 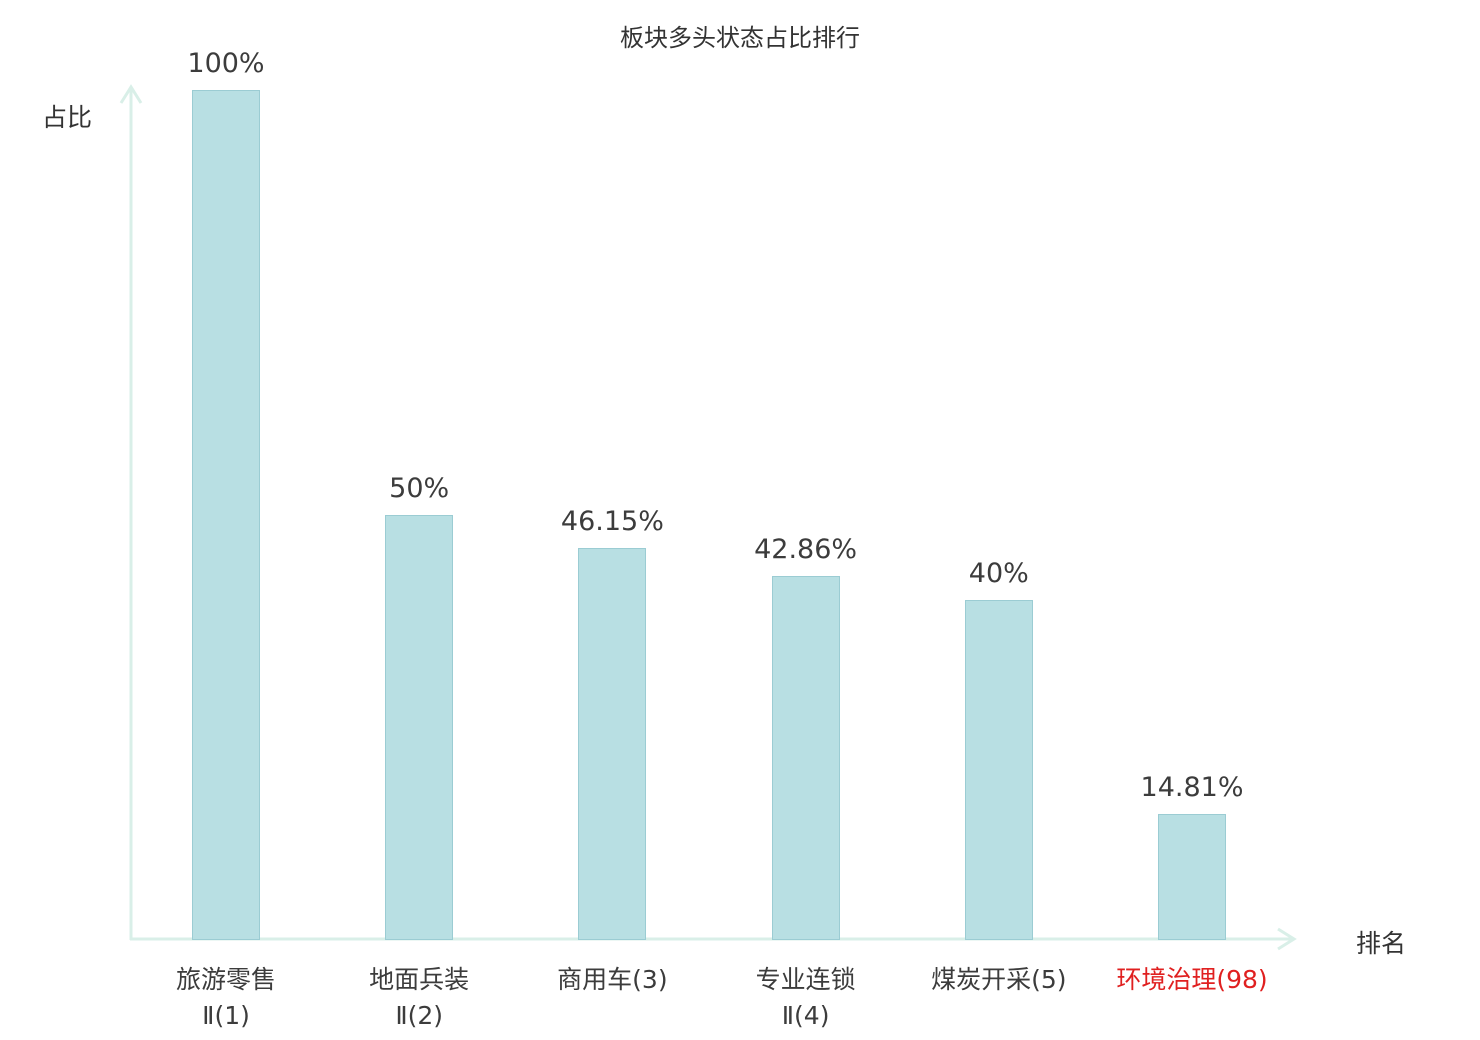 What do you see at coordinates (419, 998) in the screenshot?
I see `category-label: 地面兵装 Ⅱ(2)` at bounding box center [419, 998].